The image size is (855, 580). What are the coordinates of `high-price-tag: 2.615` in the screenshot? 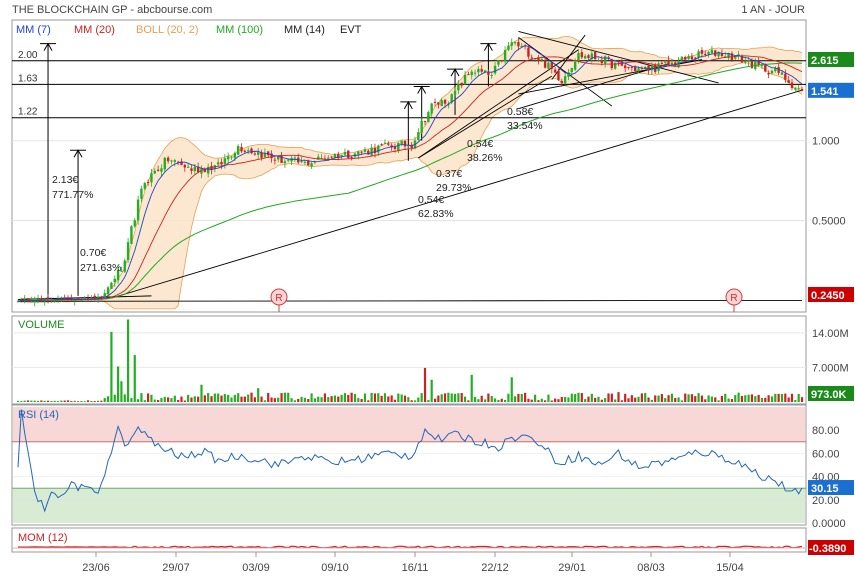 It's located at (825, 61).